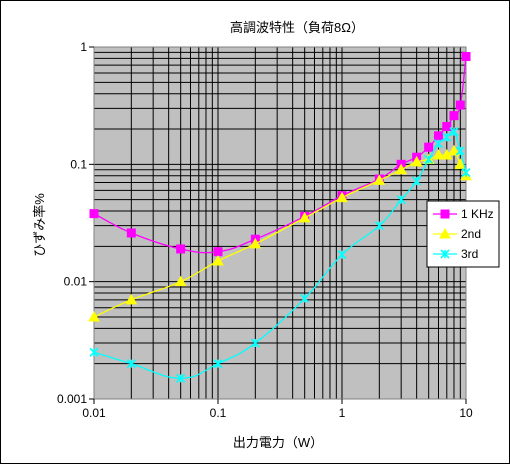  What do you see at coordinates (297, 27) in the screenshot?
I see `chart-title: 高調波特性（負荷8Ω）` at bounding box center [297, 27].